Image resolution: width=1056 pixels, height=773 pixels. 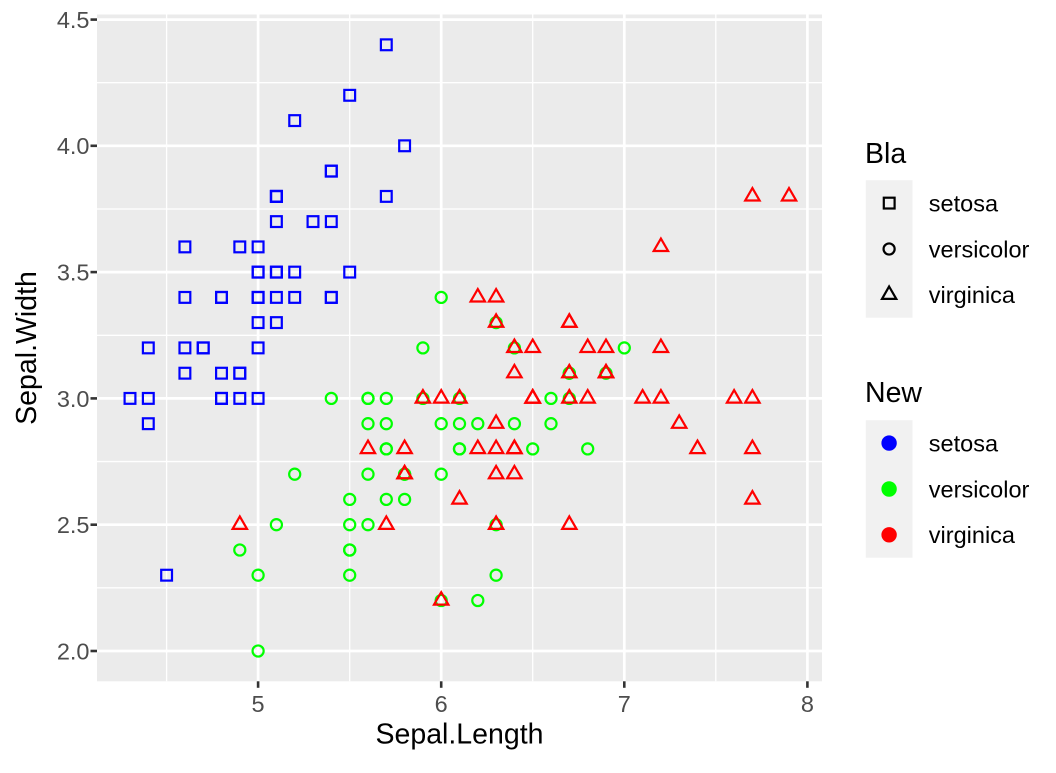 What do you see at coordinates (807, 704) in the screenshot?
I see `svg-text: 8` at bounding box center [807, 704].